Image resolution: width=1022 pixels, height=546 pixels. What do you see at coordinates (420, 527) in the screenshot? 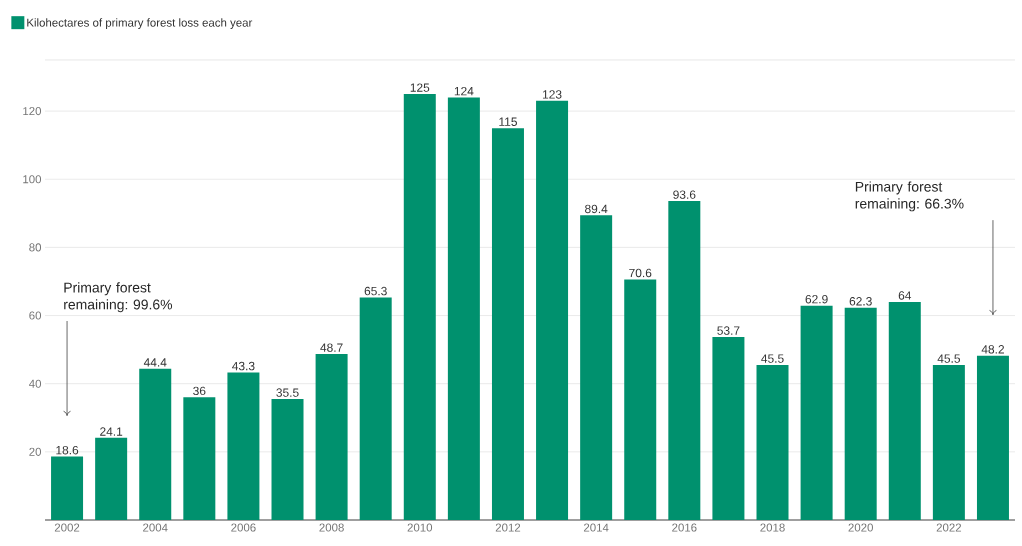
I see `x-tick-label: 2010` at bounding box center [420, 527].